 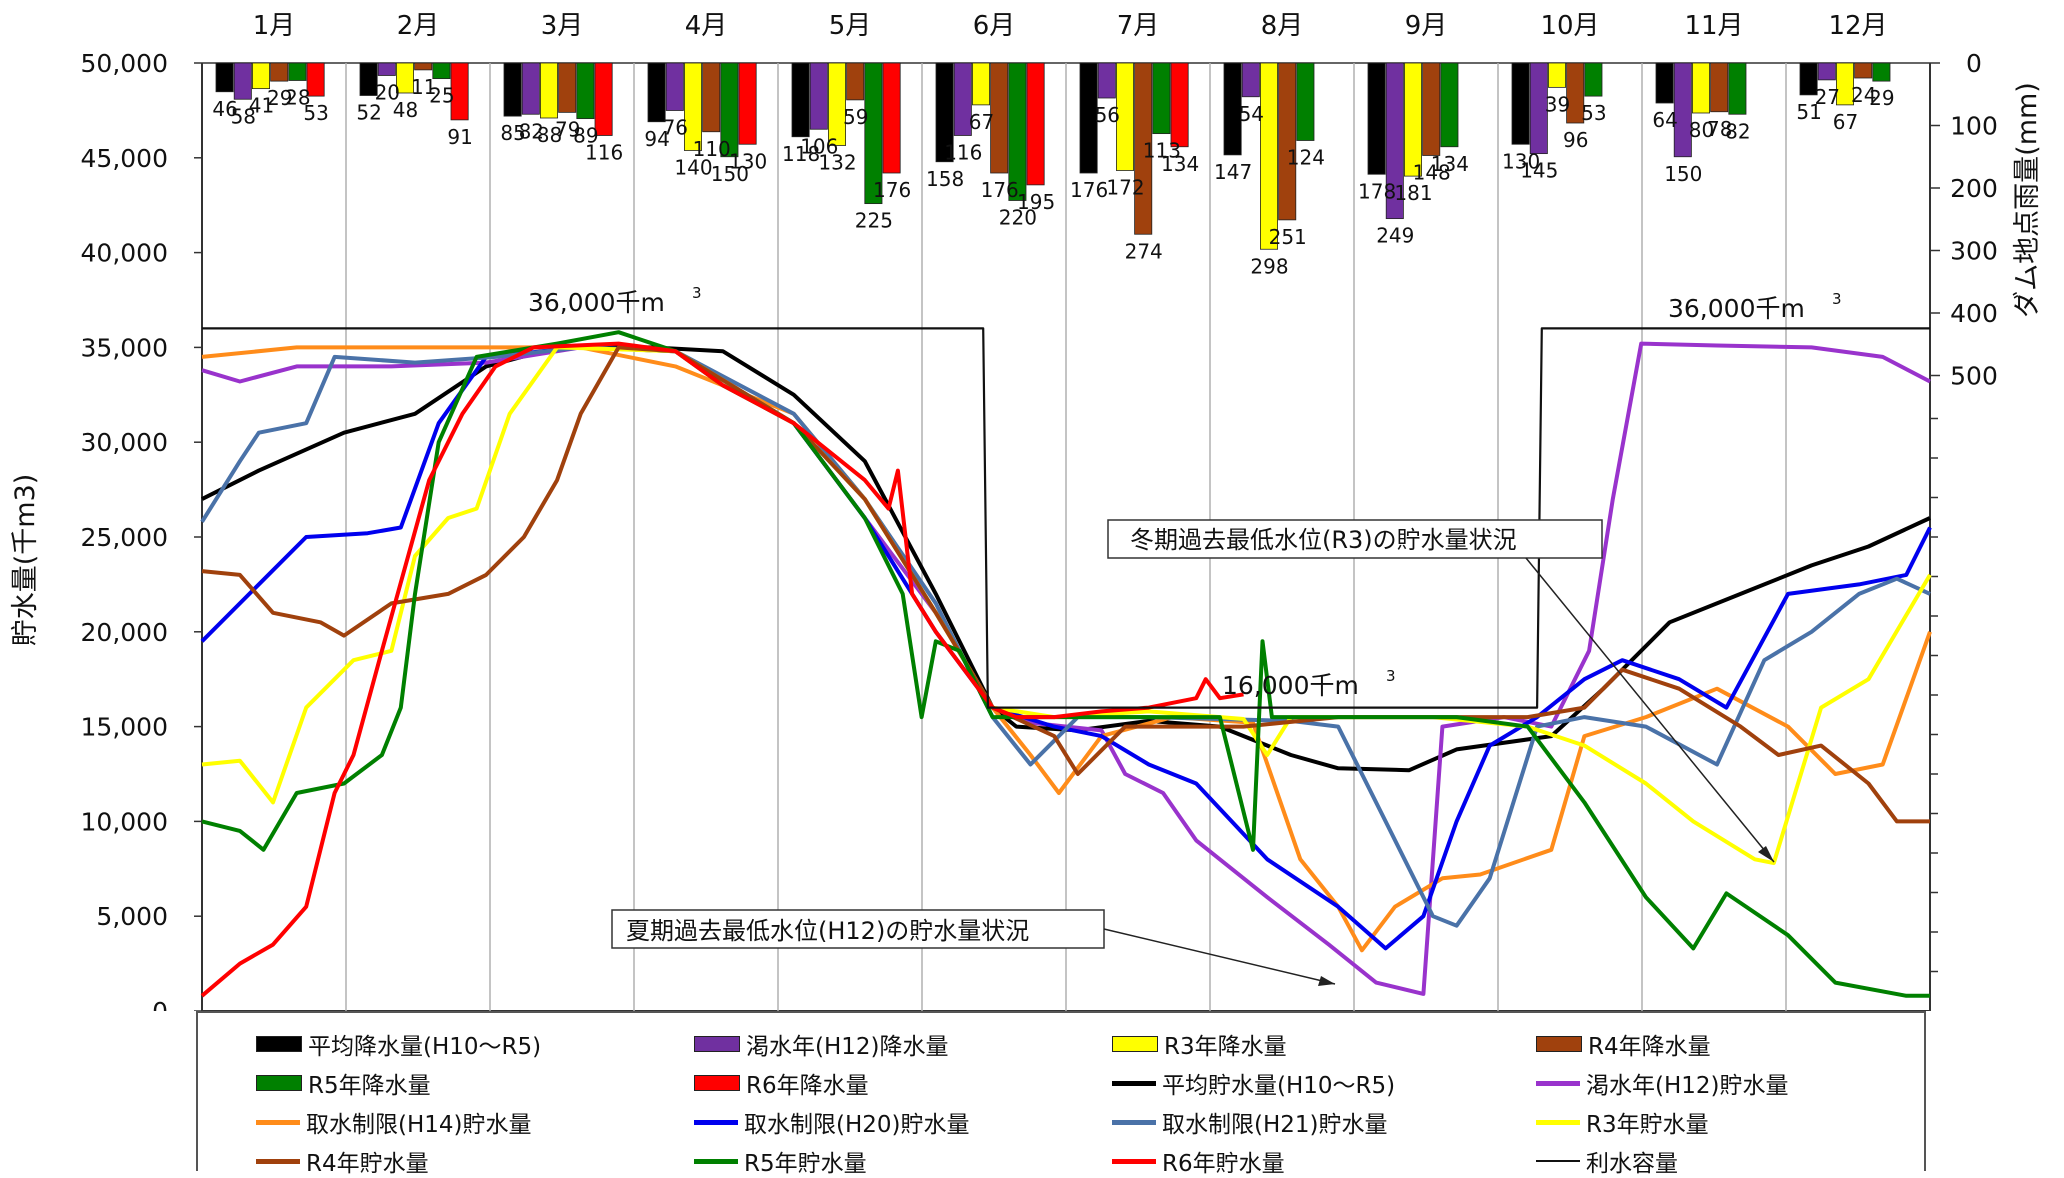 What do you see at coordinates (531, 131) in the screenshot?
I see `bar-value-label: 82` at bounding box center [531, 131].